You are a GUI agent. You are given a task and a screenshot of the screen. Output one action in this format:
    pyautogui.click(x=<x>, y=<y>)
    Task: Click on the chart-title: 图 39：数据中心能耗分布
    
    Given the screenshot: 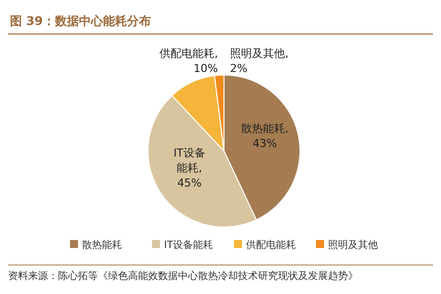 What is the action you would take?
    pyautogui.click(x=80, y=21)
    